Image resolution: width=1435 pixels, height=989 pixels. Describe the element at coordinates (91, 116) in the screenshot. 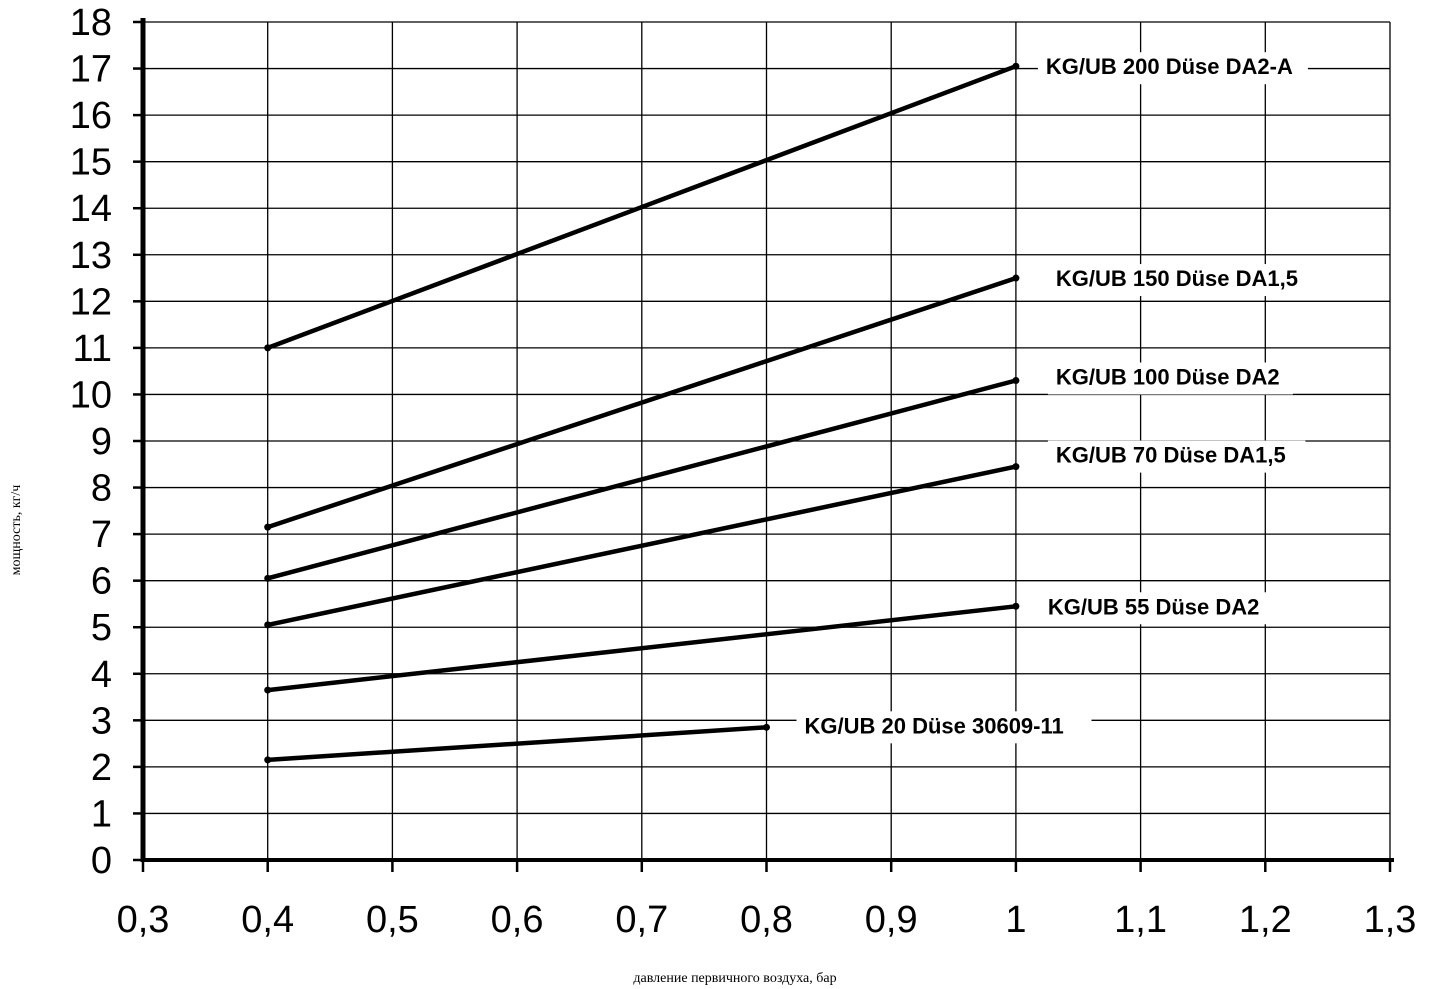

I see `y-tick-label: 16` at that location.